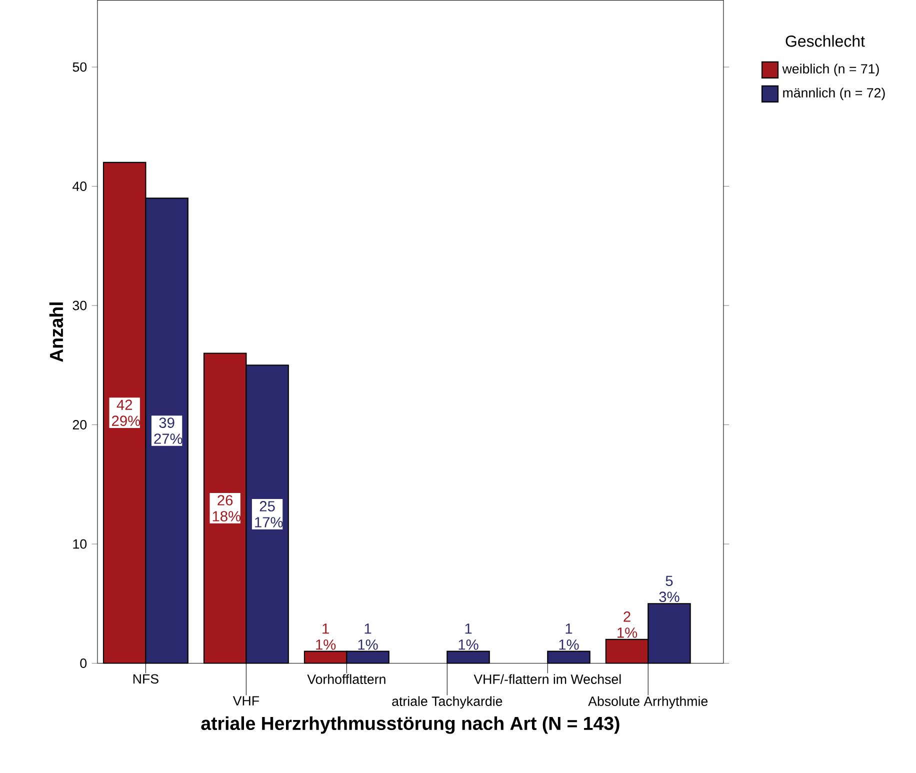  What do you see at coordinates (447, 702) in the screenshot?
I see `x-tick-label: atriale Tachykardie` at bounding box center [447, 702].